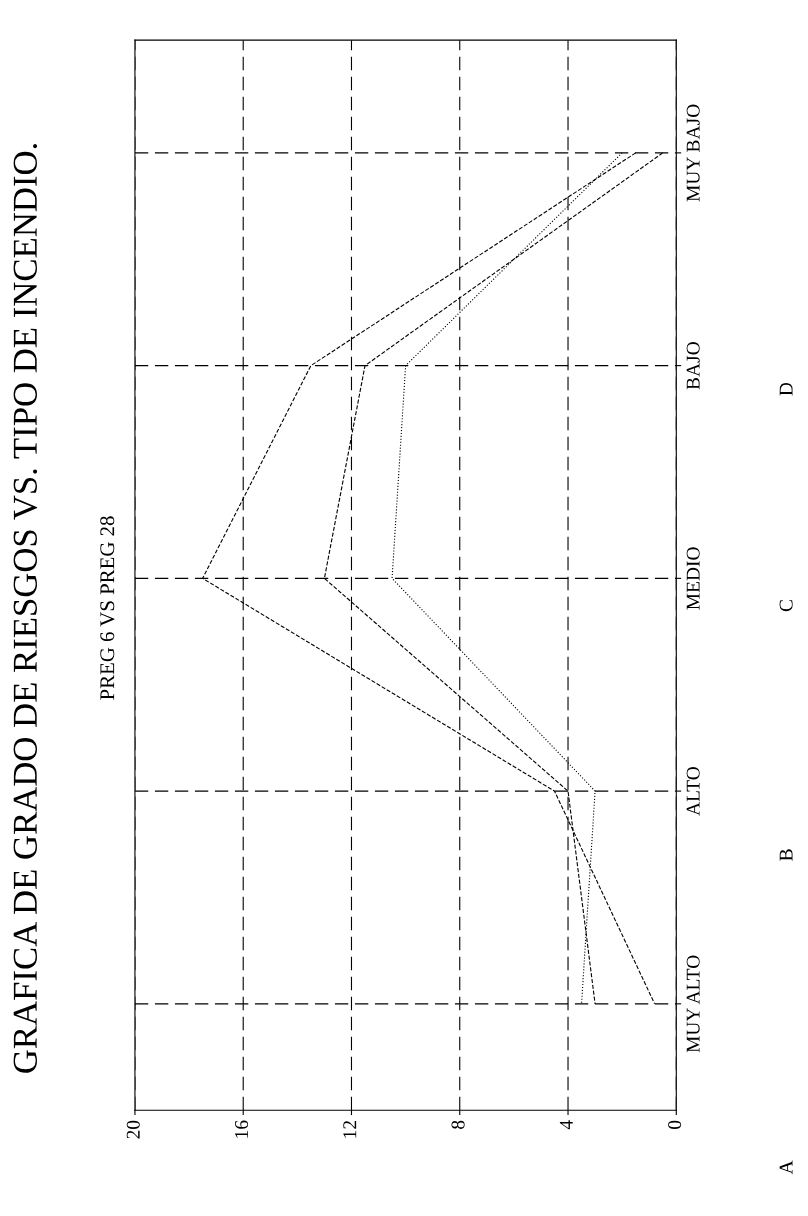 This screenshot has height=1216, width=808. I want to click on x-tick-label: 16, so click(242, 1129).